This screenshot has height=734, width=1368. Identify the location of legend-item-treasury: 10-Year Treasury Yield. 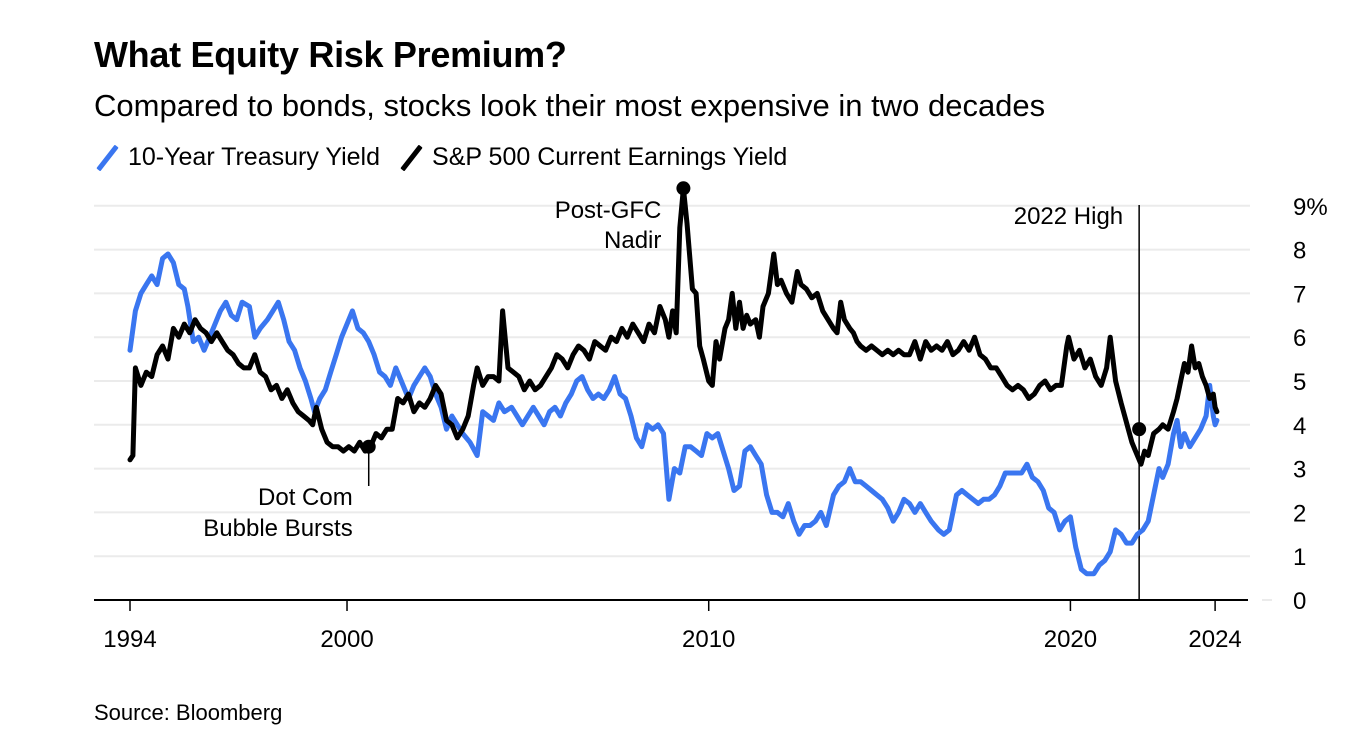
(237, 157).